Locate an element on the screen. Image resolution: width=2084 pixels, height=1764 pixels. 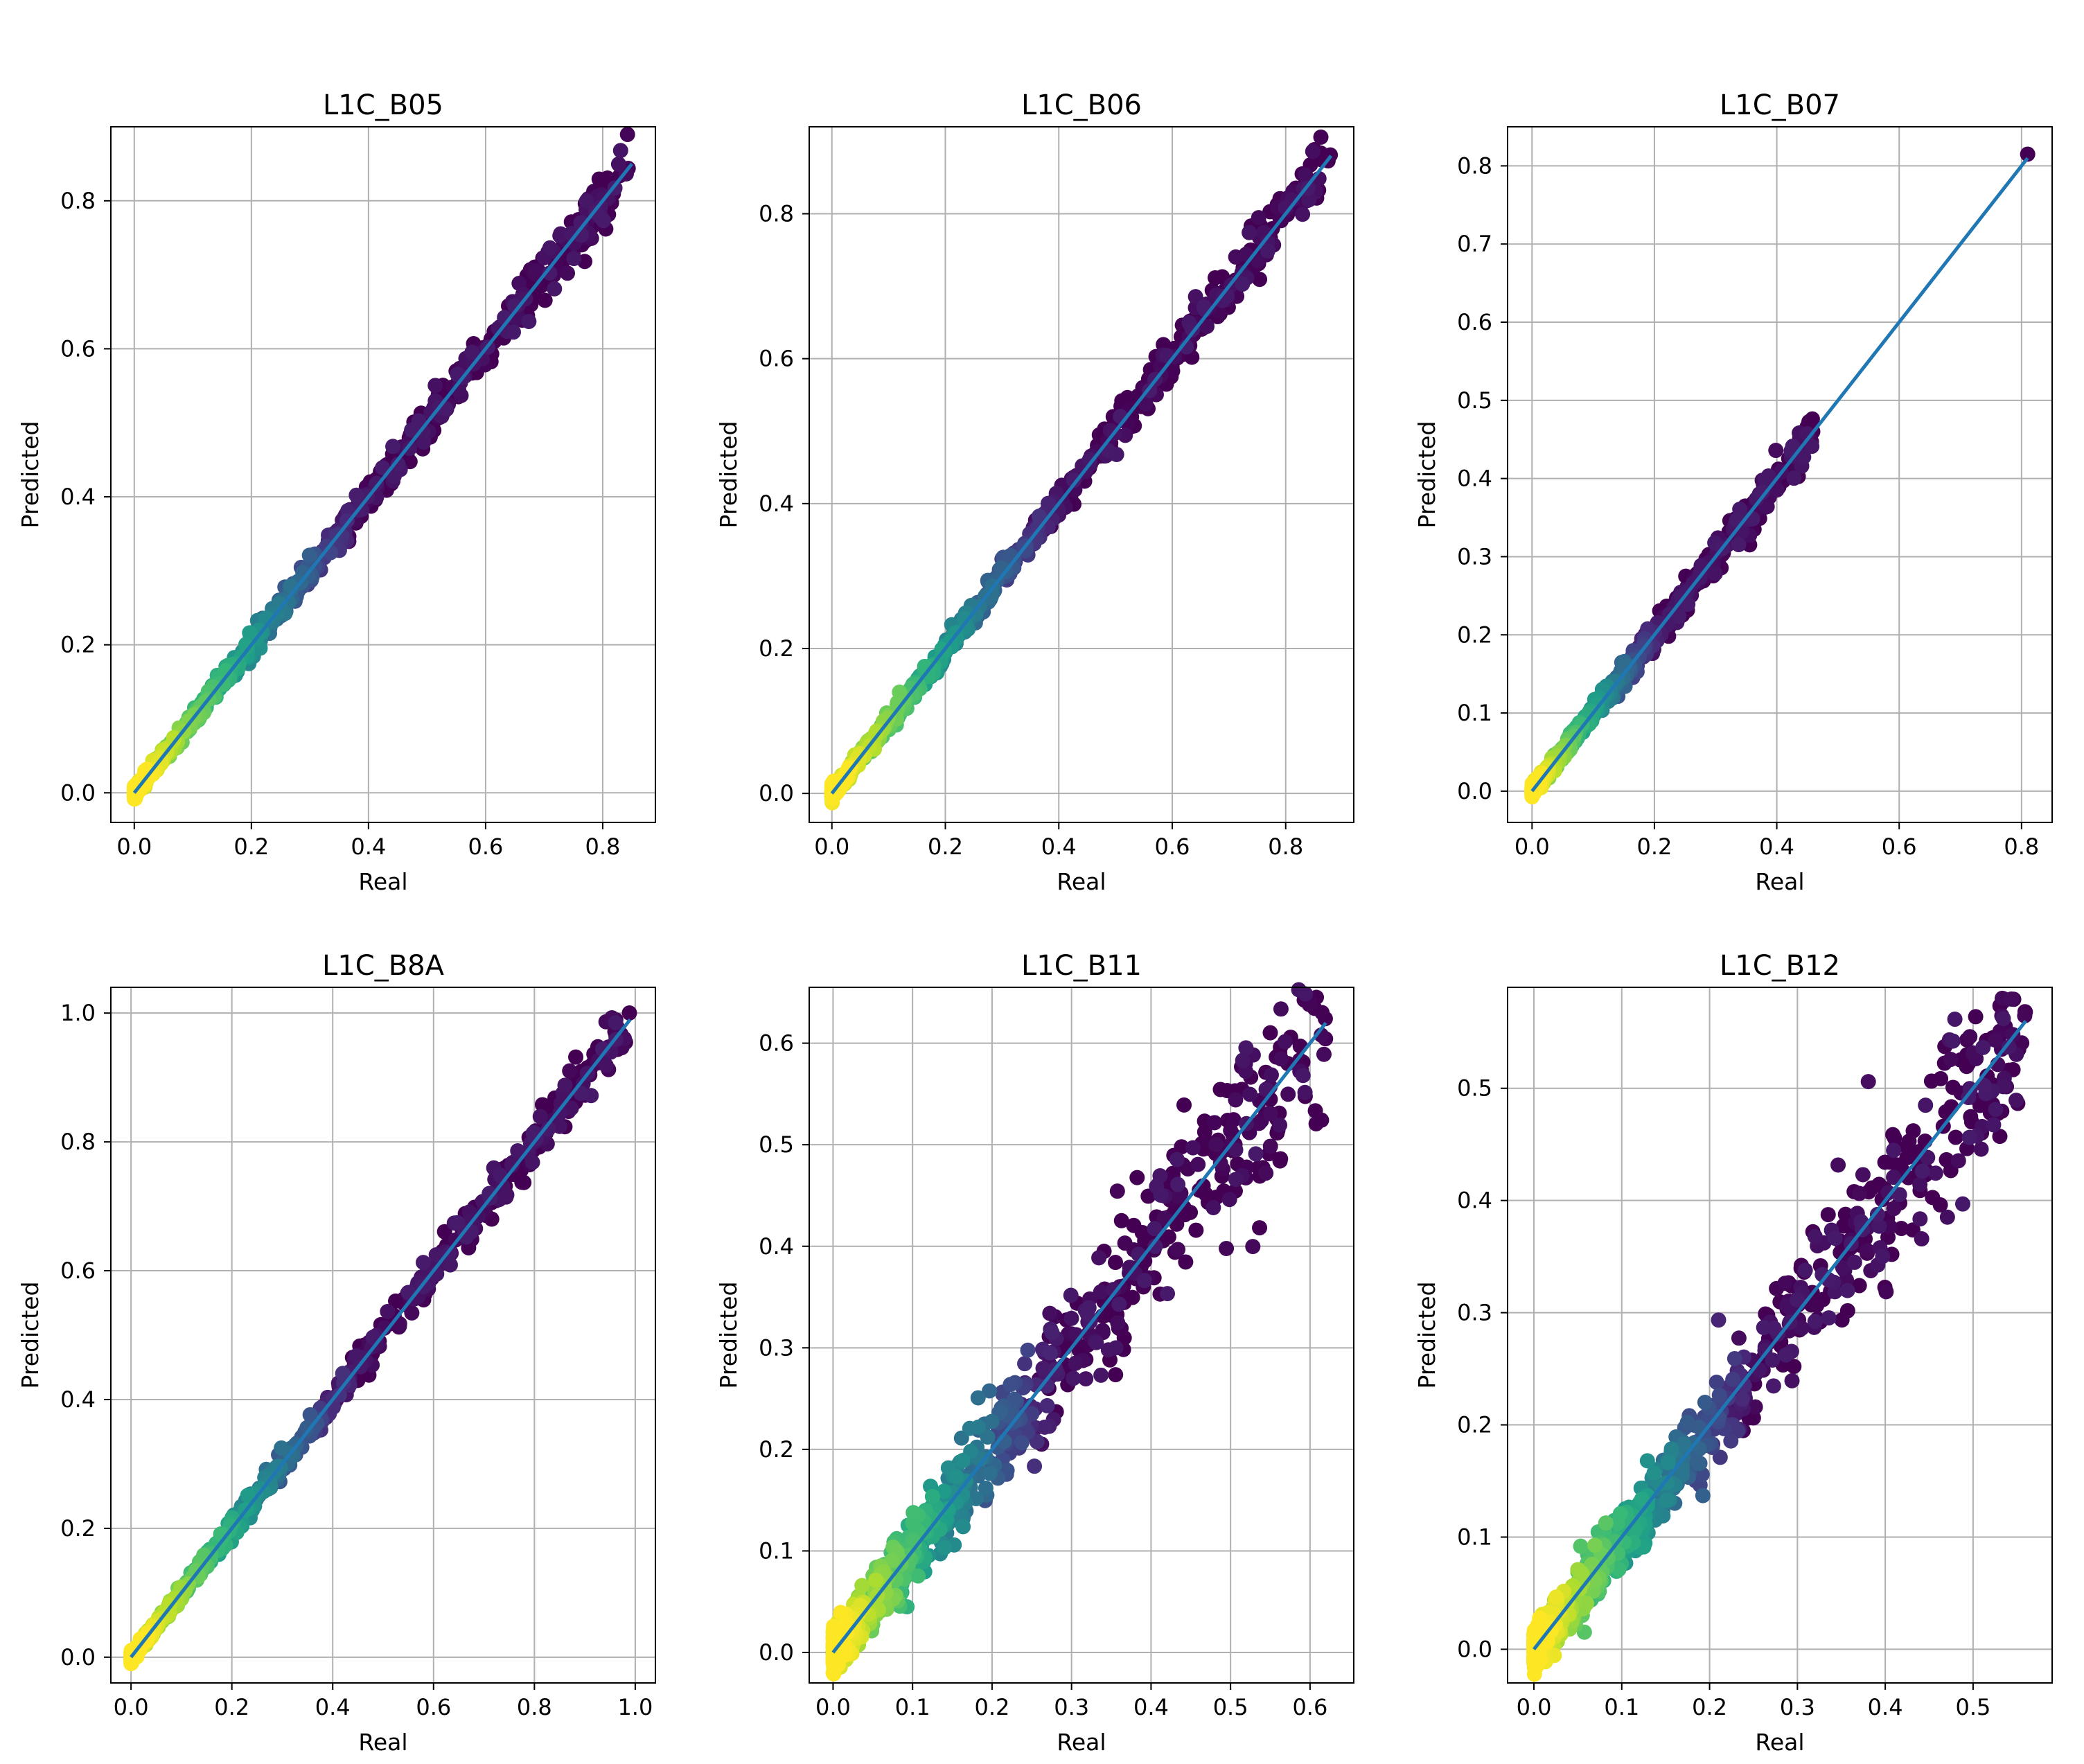
x-axis-label: Real is located at coordinates (1081, 1742).